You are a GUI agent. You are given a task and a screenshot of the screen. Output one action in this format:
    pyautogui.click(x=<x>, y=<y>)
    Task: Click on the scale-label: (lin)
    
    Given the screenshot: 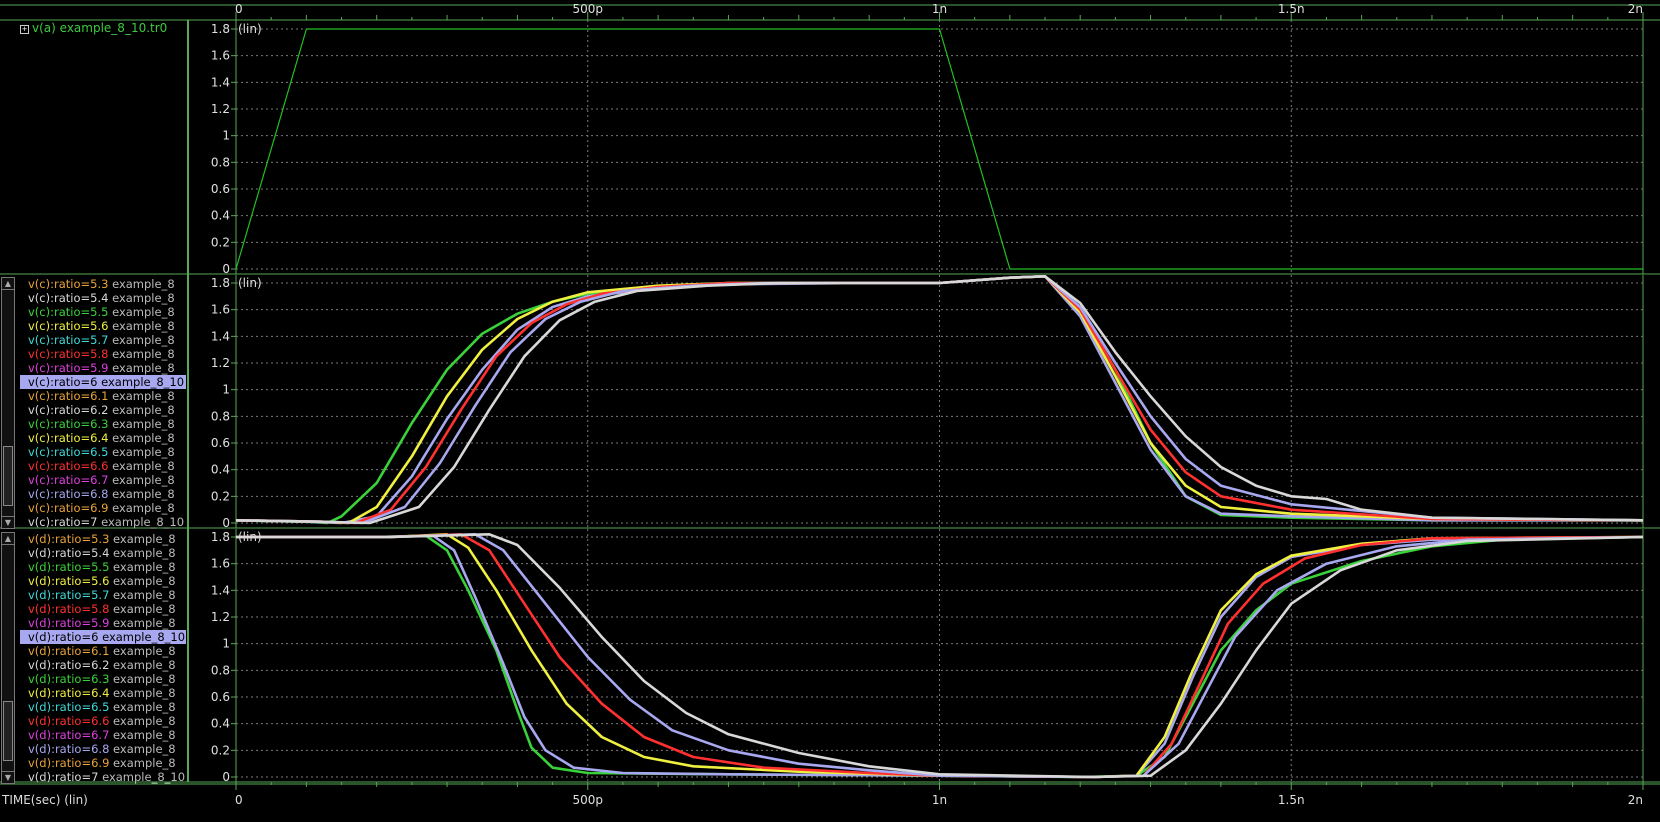 What is the action you would take?
    pyautogui.click(x=250, y=29)
    